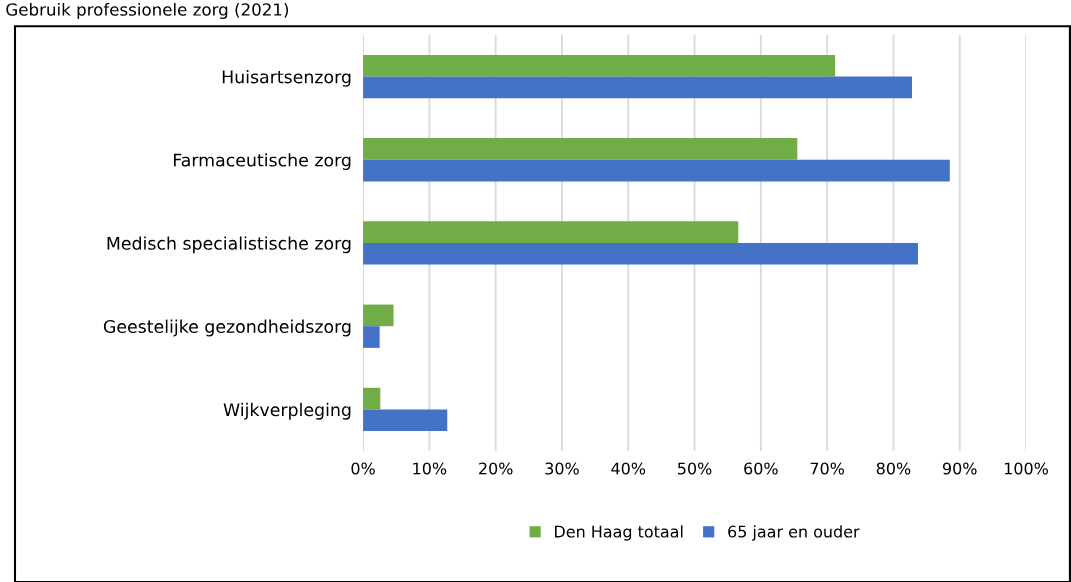 The width and height of the screenshot is (1071, 582). Describe the element at coordinates (496, 468) in the screenshot. I see `x-tick-label: 20%` at that location.